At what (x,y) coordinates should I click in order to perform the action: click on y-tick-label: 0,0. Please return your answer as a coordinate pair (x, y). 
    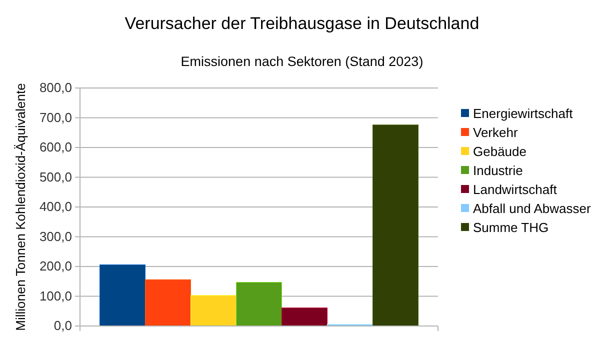
    Looking at the image, I should click on (63, 326).